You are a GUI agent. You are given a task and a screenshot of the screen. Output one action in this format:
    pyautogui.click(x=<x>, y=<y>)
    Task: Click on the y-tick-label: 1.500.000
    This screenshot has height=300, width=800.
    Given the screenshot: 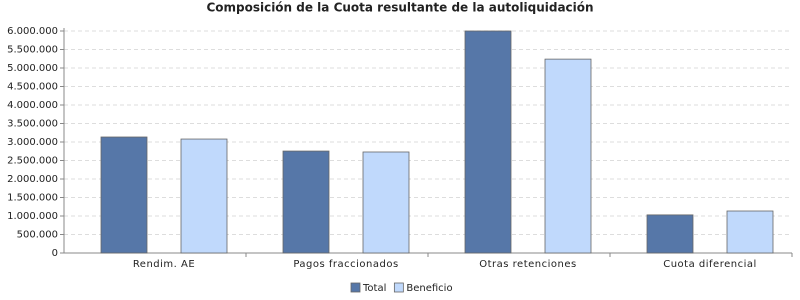 What is the action you would take?
    pyautogui.click(x=32, y=198)
    